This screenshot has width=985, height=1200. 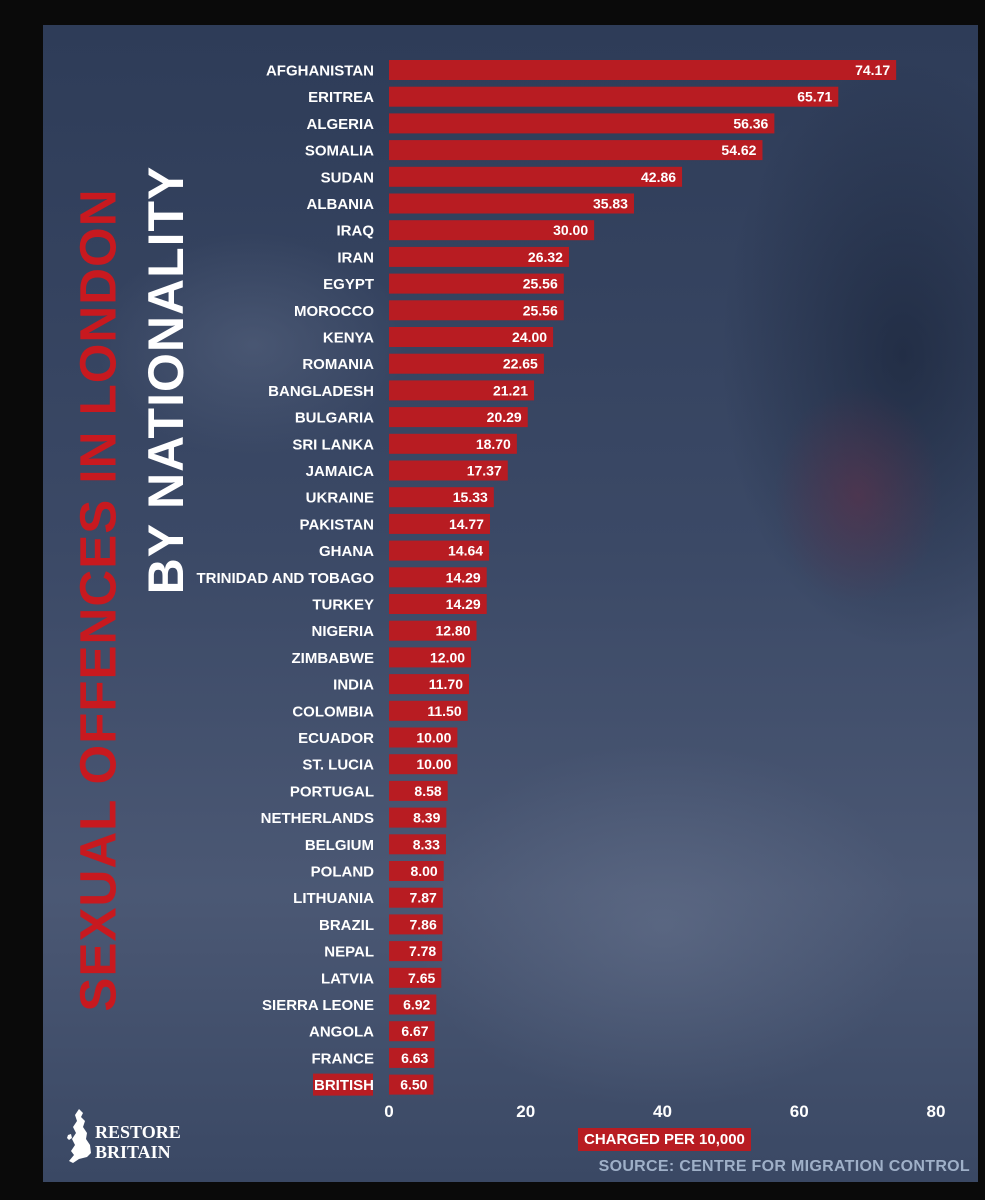 What do you see at coordinates (138, 1132) in the screenshot?
I see `logo-text-line-1: RESTORE` at bounding box center [138, 1132].